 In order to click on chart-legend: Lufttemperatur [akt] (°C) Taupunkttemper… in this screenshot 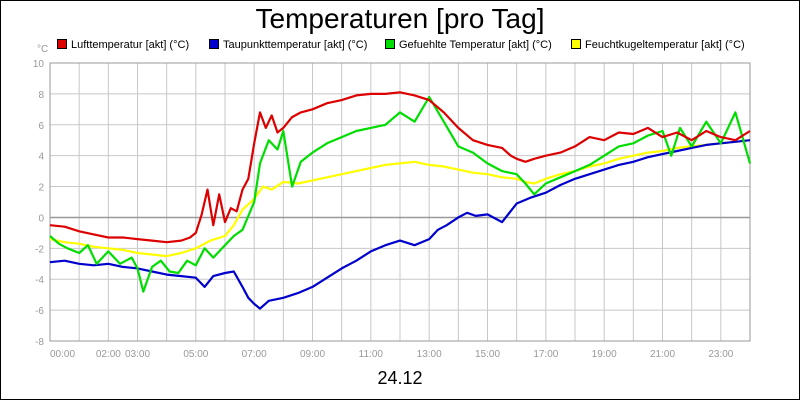, I will do `click(400, 45)`.